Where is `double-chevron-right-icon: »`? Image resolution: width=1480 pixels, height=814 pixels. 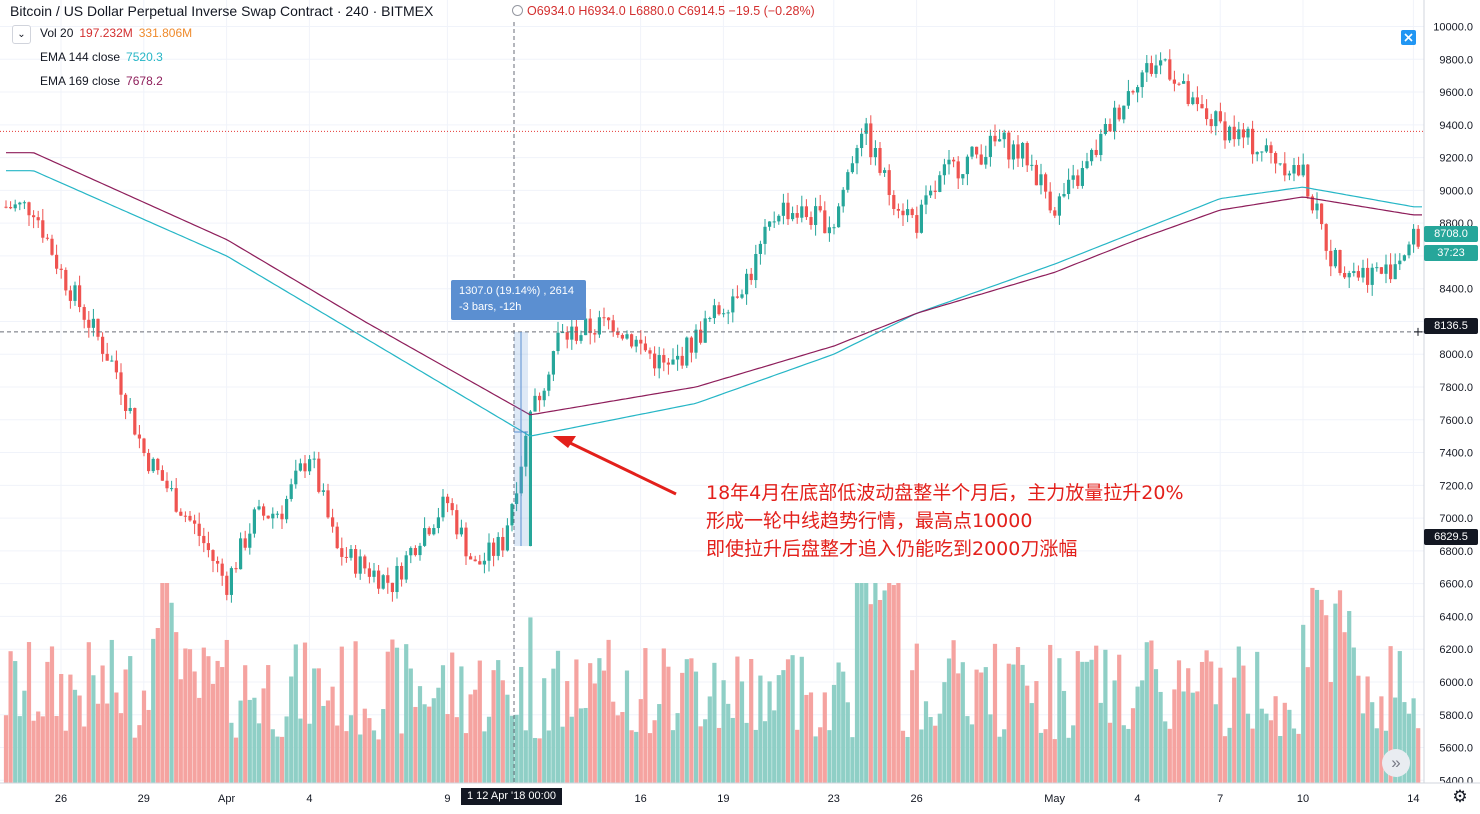
double-chevron-right-icon: » is located at coordinates (1396, 762).